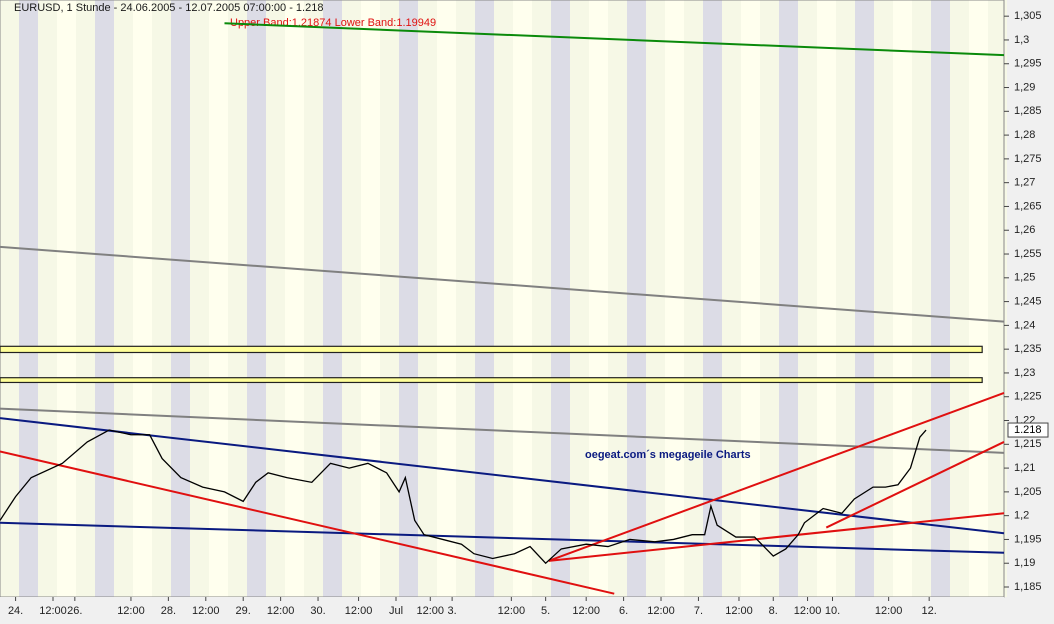 Image resolution: width=1054 pixels, height=624 pixels. Describe the element at coordinates (929, 611) in the screenshot. I see `x-tick-label: 12.` at that location.